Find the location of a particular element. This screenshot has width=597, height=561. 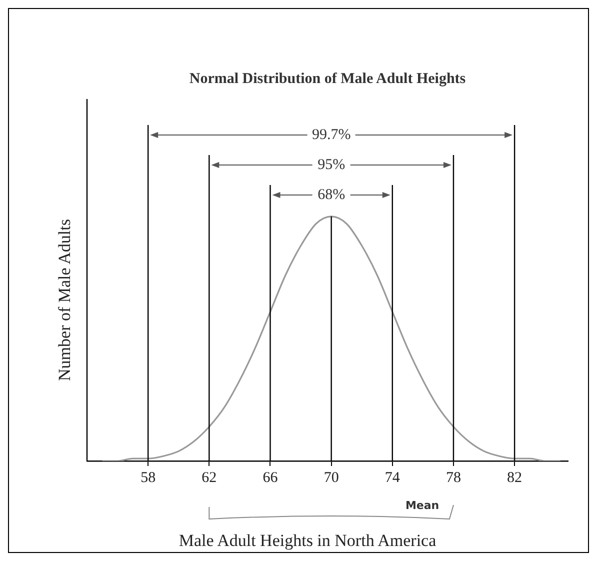

x-tick-label: 78 is located at coordinates (453, 478).